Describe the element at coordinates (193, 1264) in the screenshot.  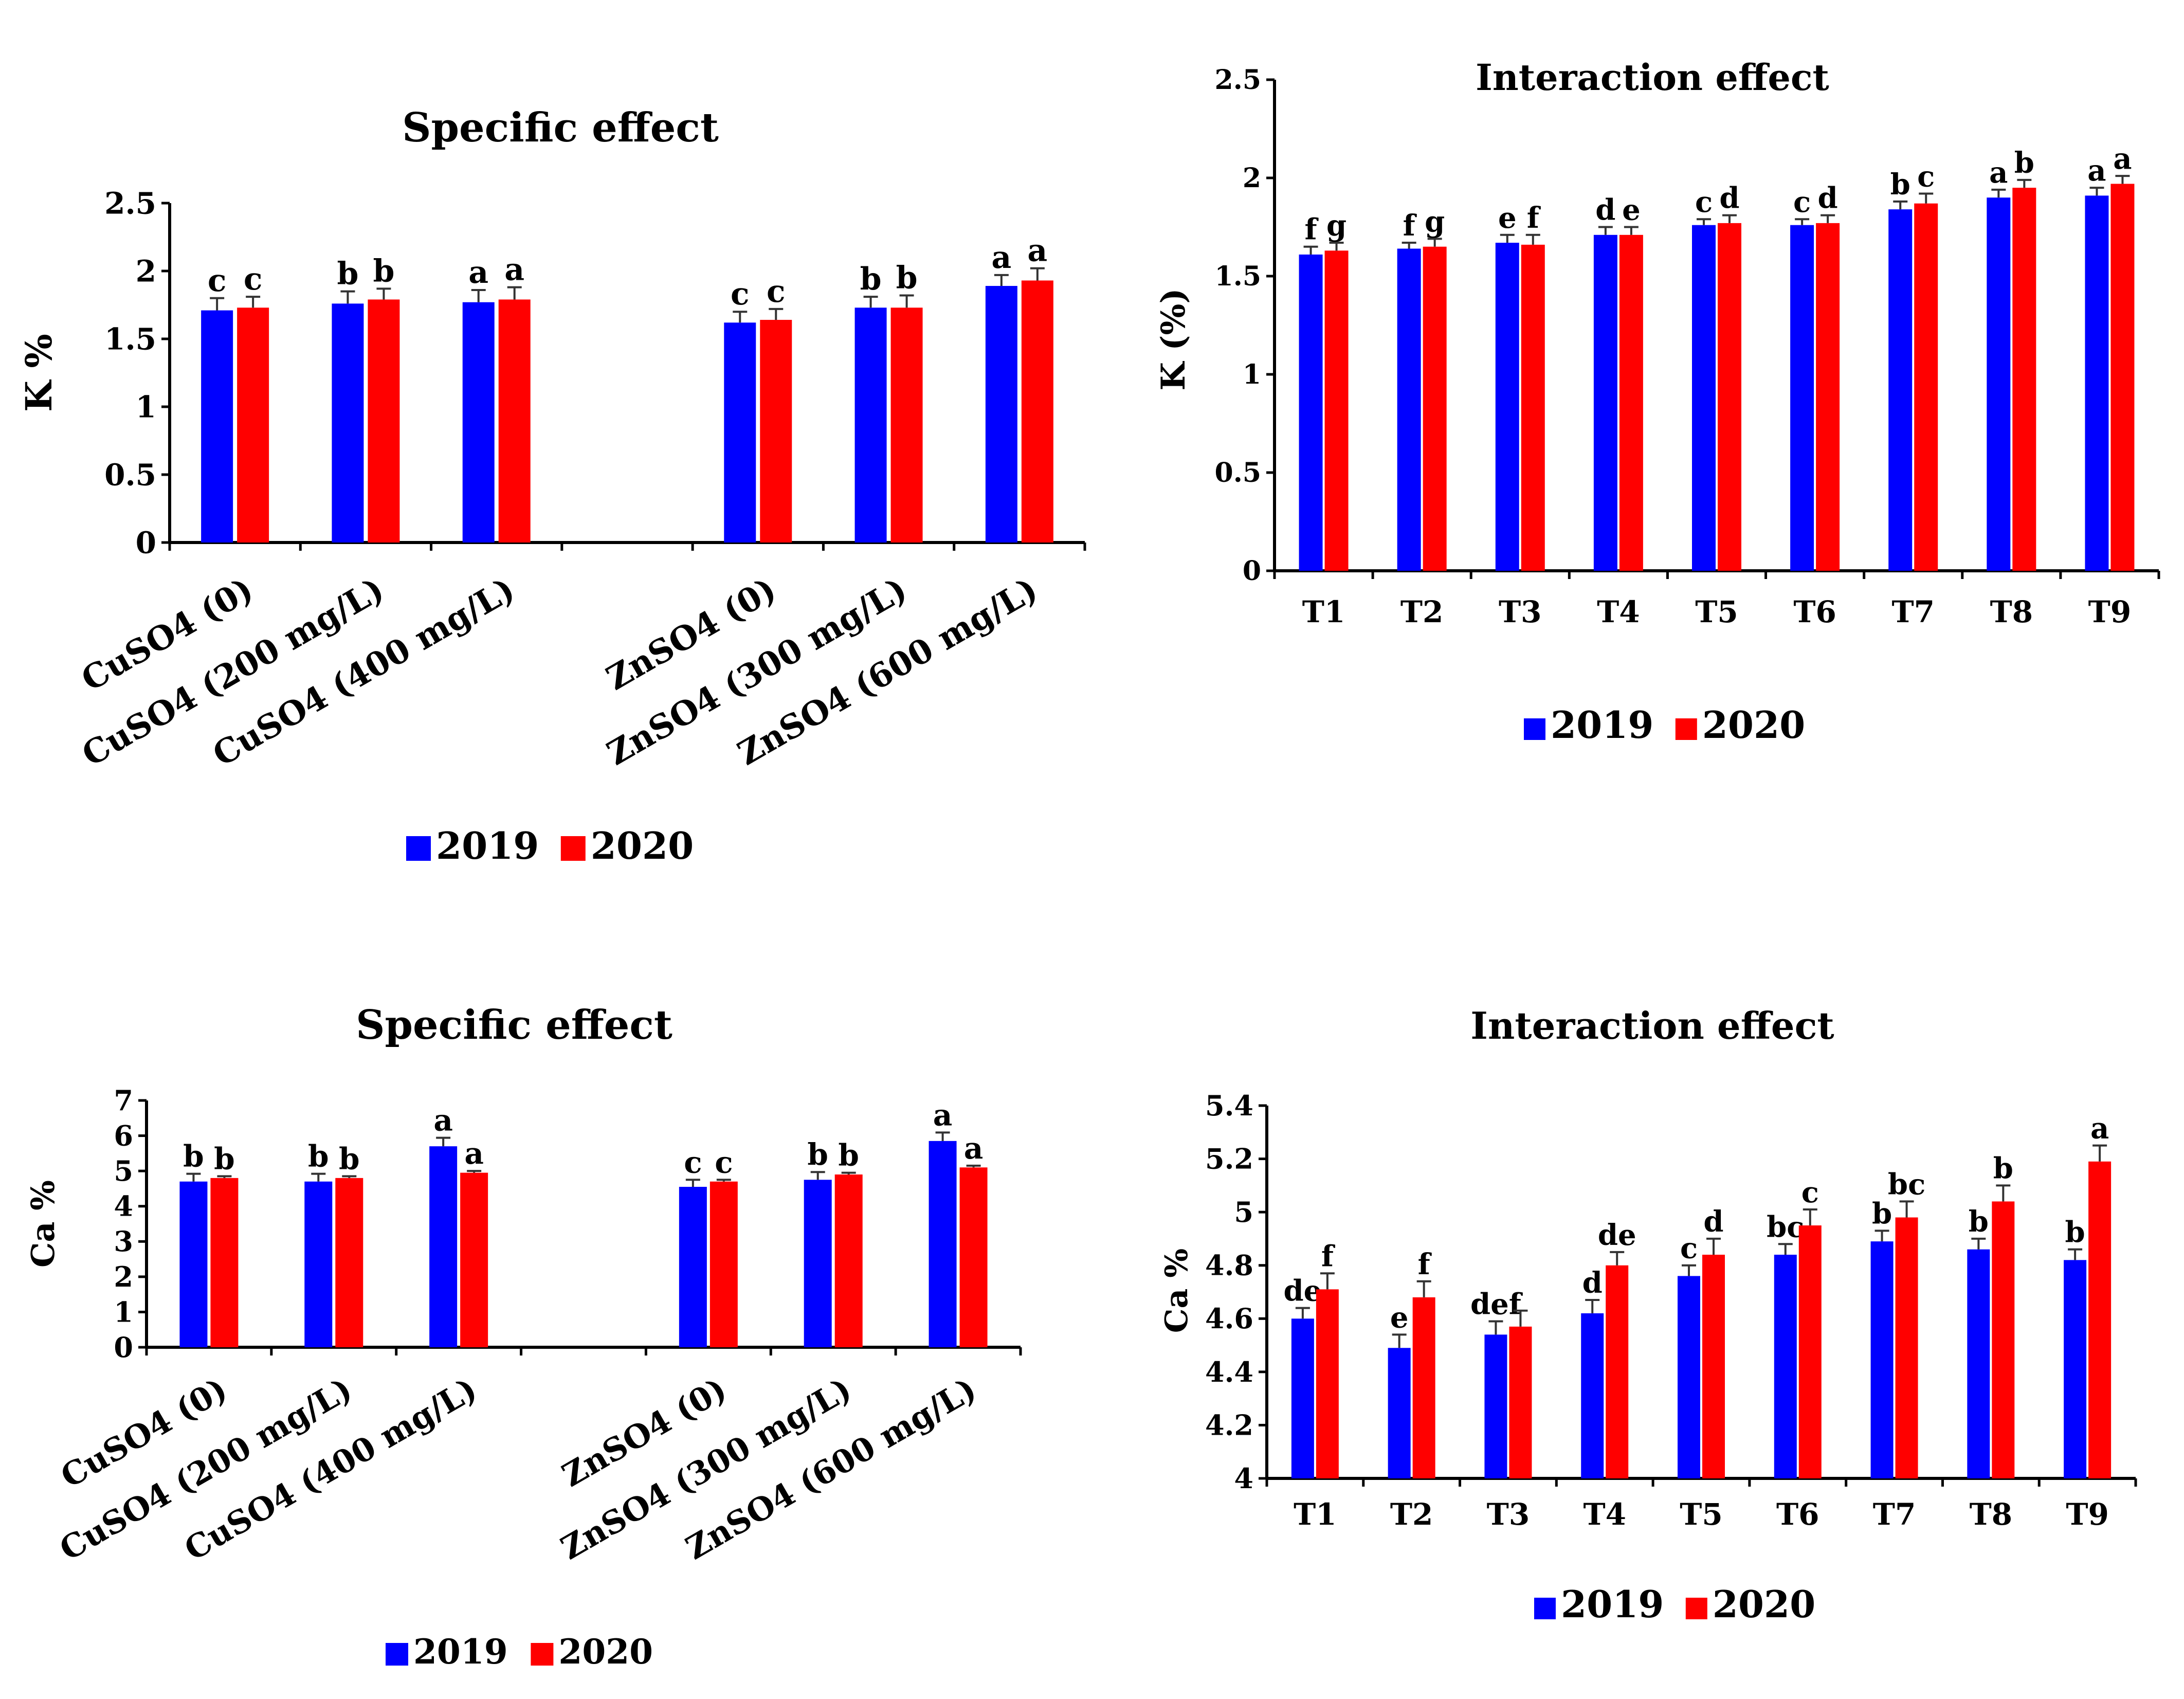
I see `bar-2019-CuSO4 (0)` at that location.